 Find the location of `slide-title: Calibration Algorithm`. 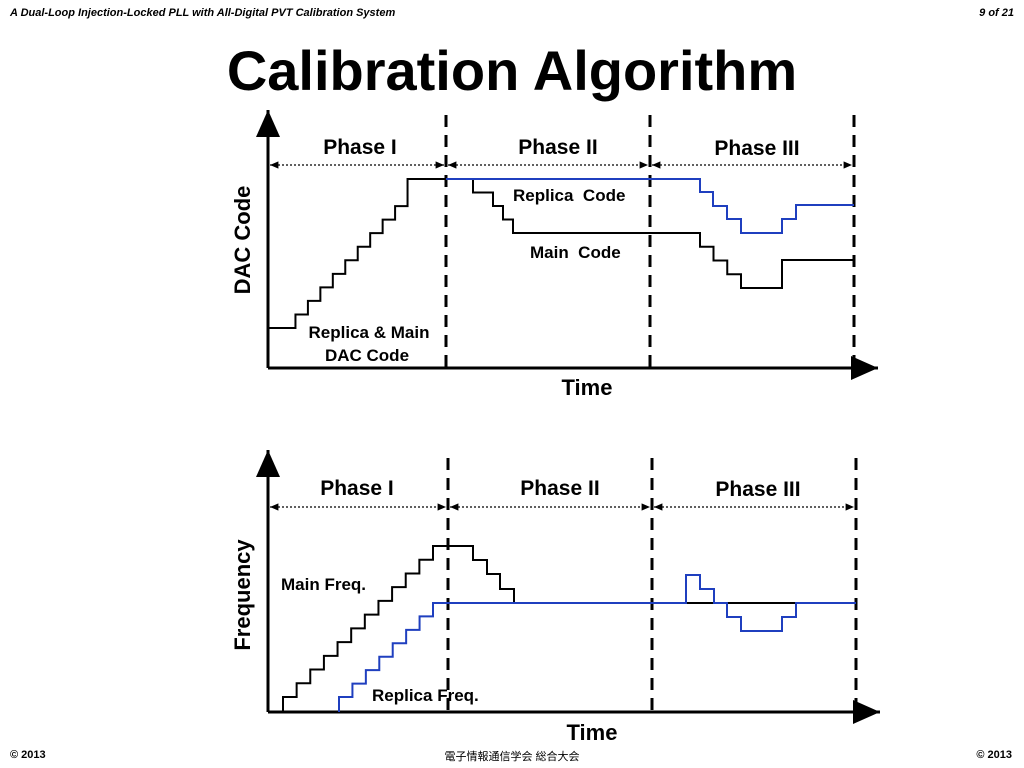

slide-title: Calibration Algorithm is located at coordinates (512, 70).